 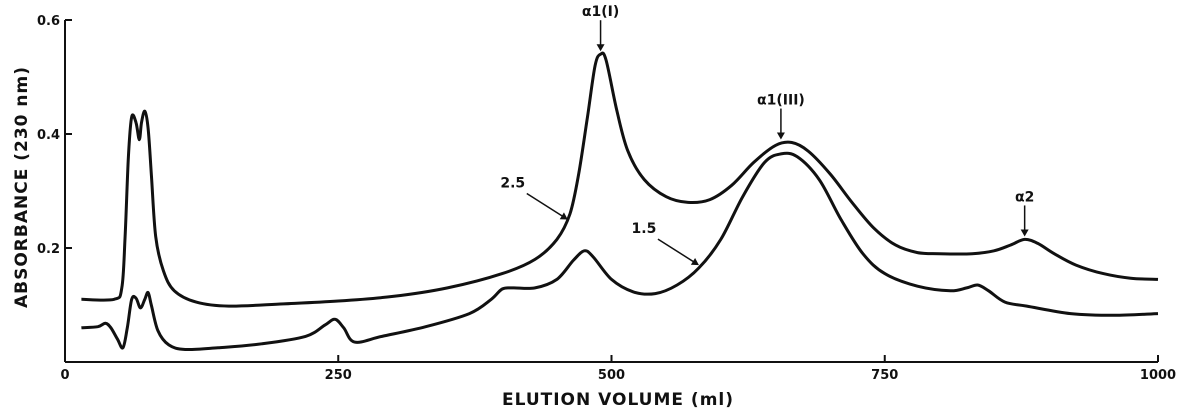 I want to click on y-tick-label: 0.6, so click(x=48, y=21).